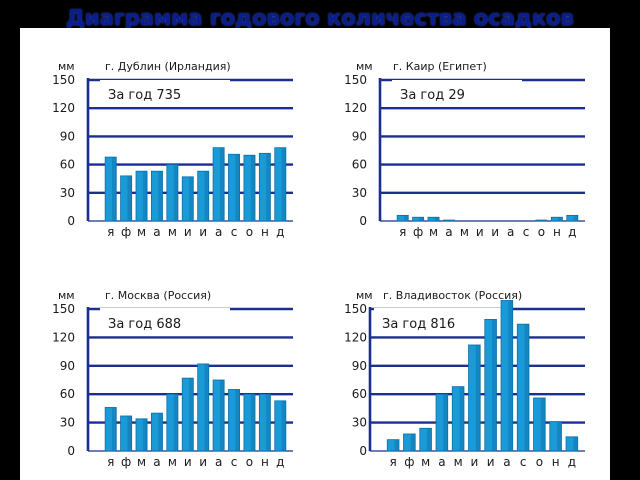 Image resolution: width=640 pixels, height=480 pixels. I want to click on chart-2-annotation: За год 29, so click(432, 95).